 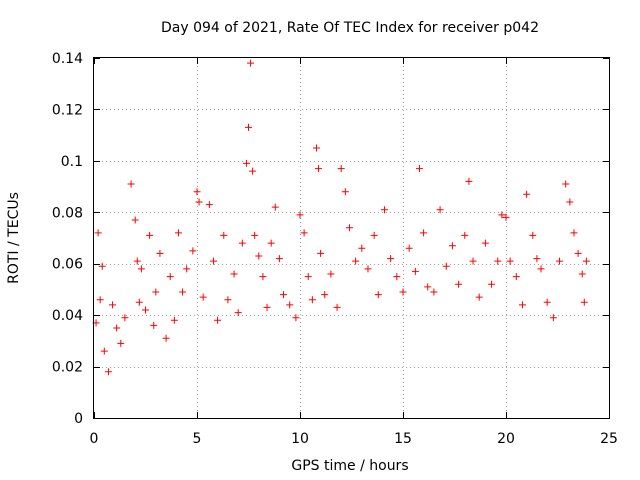 I want to click on x-tick-label: 25, so click(x=609, y=439).